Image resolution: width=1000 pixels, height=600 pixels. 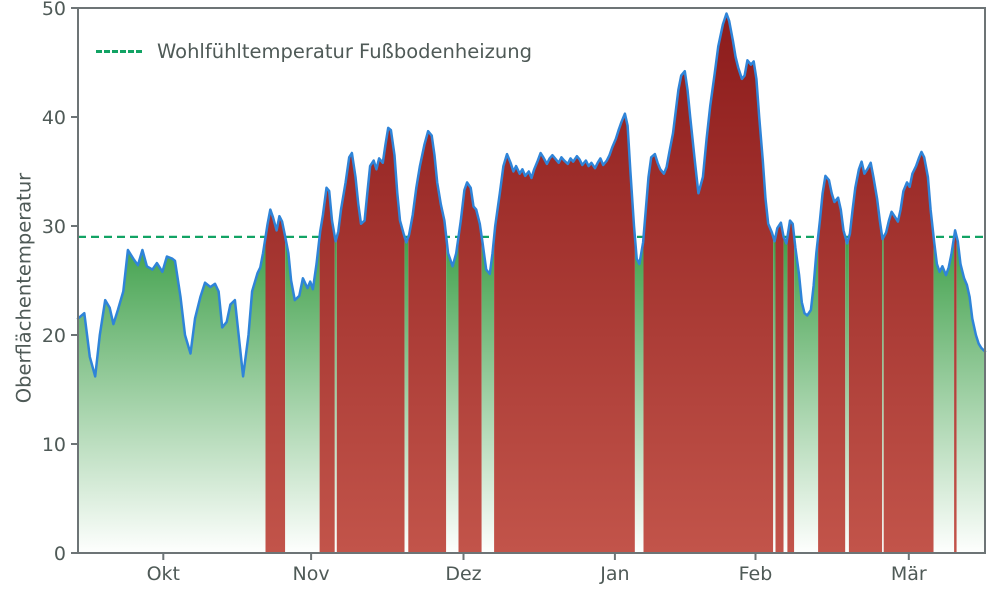 What do you see at coordinates (60, 554) in the screenshot?
I see `y-tick-label: 0` at bounding box center [60, 554].